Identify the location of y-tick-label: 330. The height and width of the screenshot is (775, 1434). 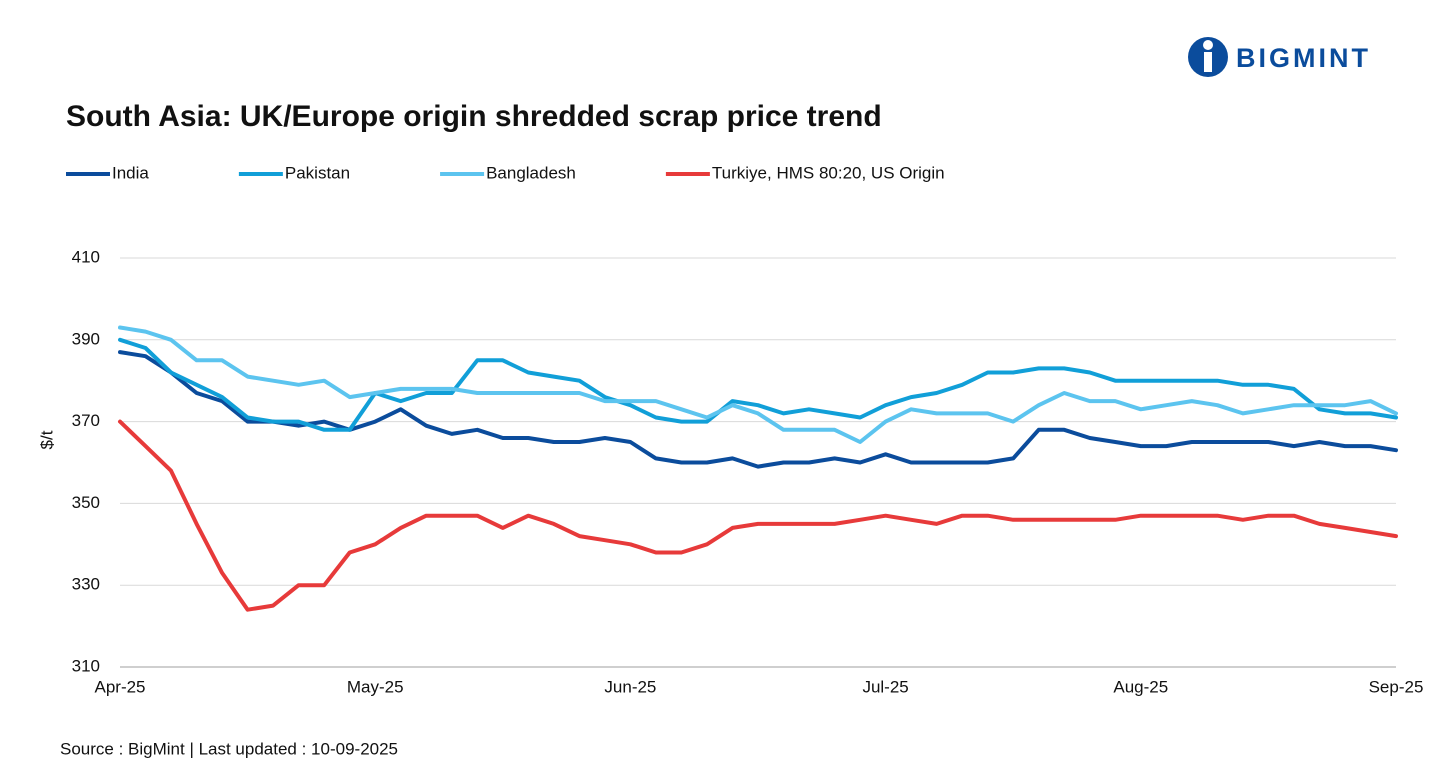
(86, 584).